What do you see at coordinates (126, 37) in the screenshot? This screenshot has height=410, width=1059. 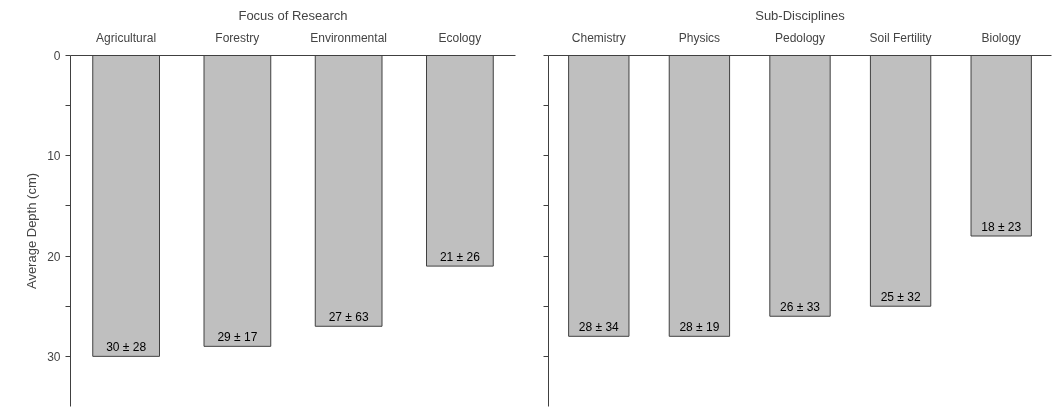 I see `x-tick-label: Agricultural` at bounding box center [126, 37].